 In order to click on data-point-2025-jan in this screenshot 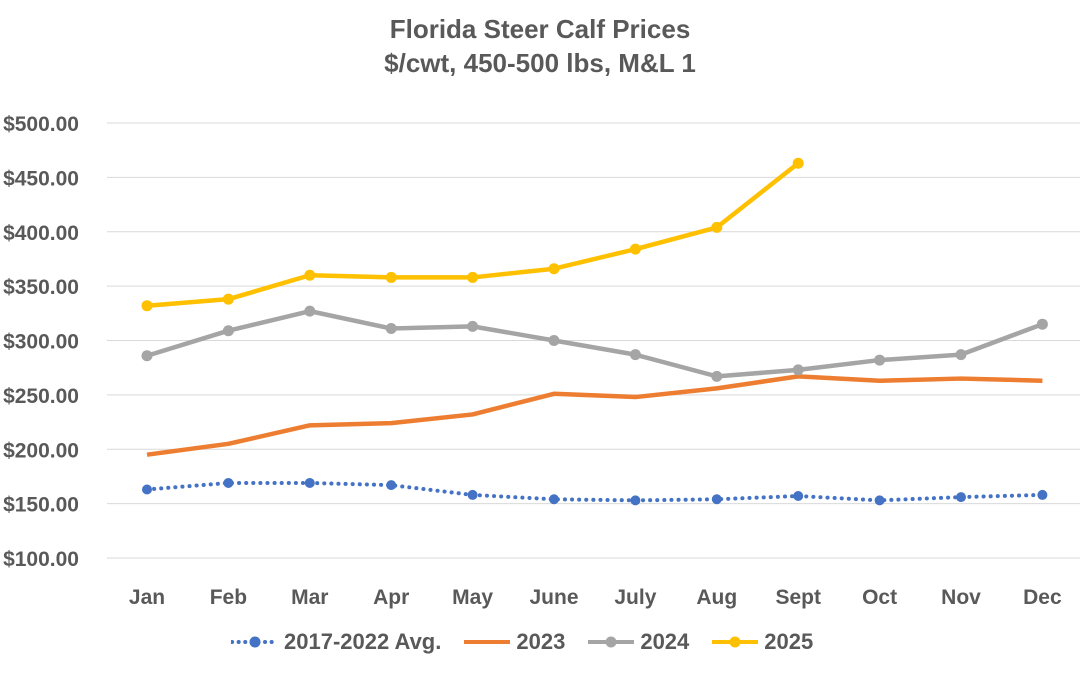, I will do `click(147, 306)`.